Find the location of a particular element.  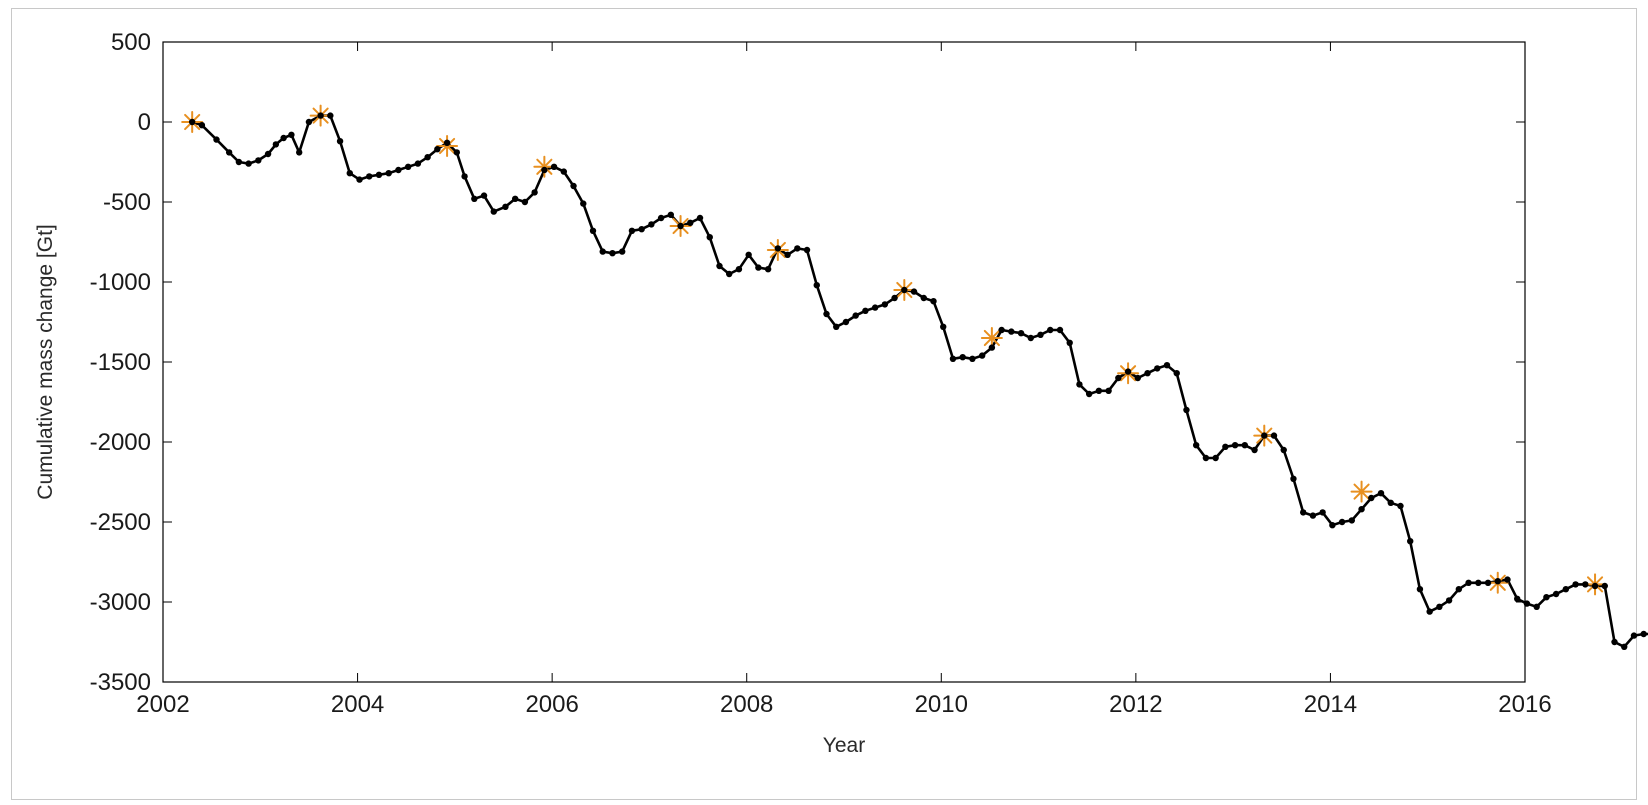

x-tick-label: 2008 is located at coordinates (746, 704).